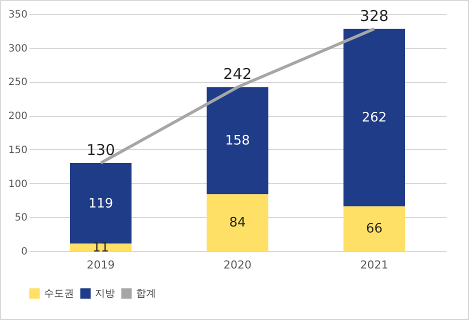  Describe the element at coordinates (18, 15) in the screenshot. I see `y-tick-label: 350` at that location.